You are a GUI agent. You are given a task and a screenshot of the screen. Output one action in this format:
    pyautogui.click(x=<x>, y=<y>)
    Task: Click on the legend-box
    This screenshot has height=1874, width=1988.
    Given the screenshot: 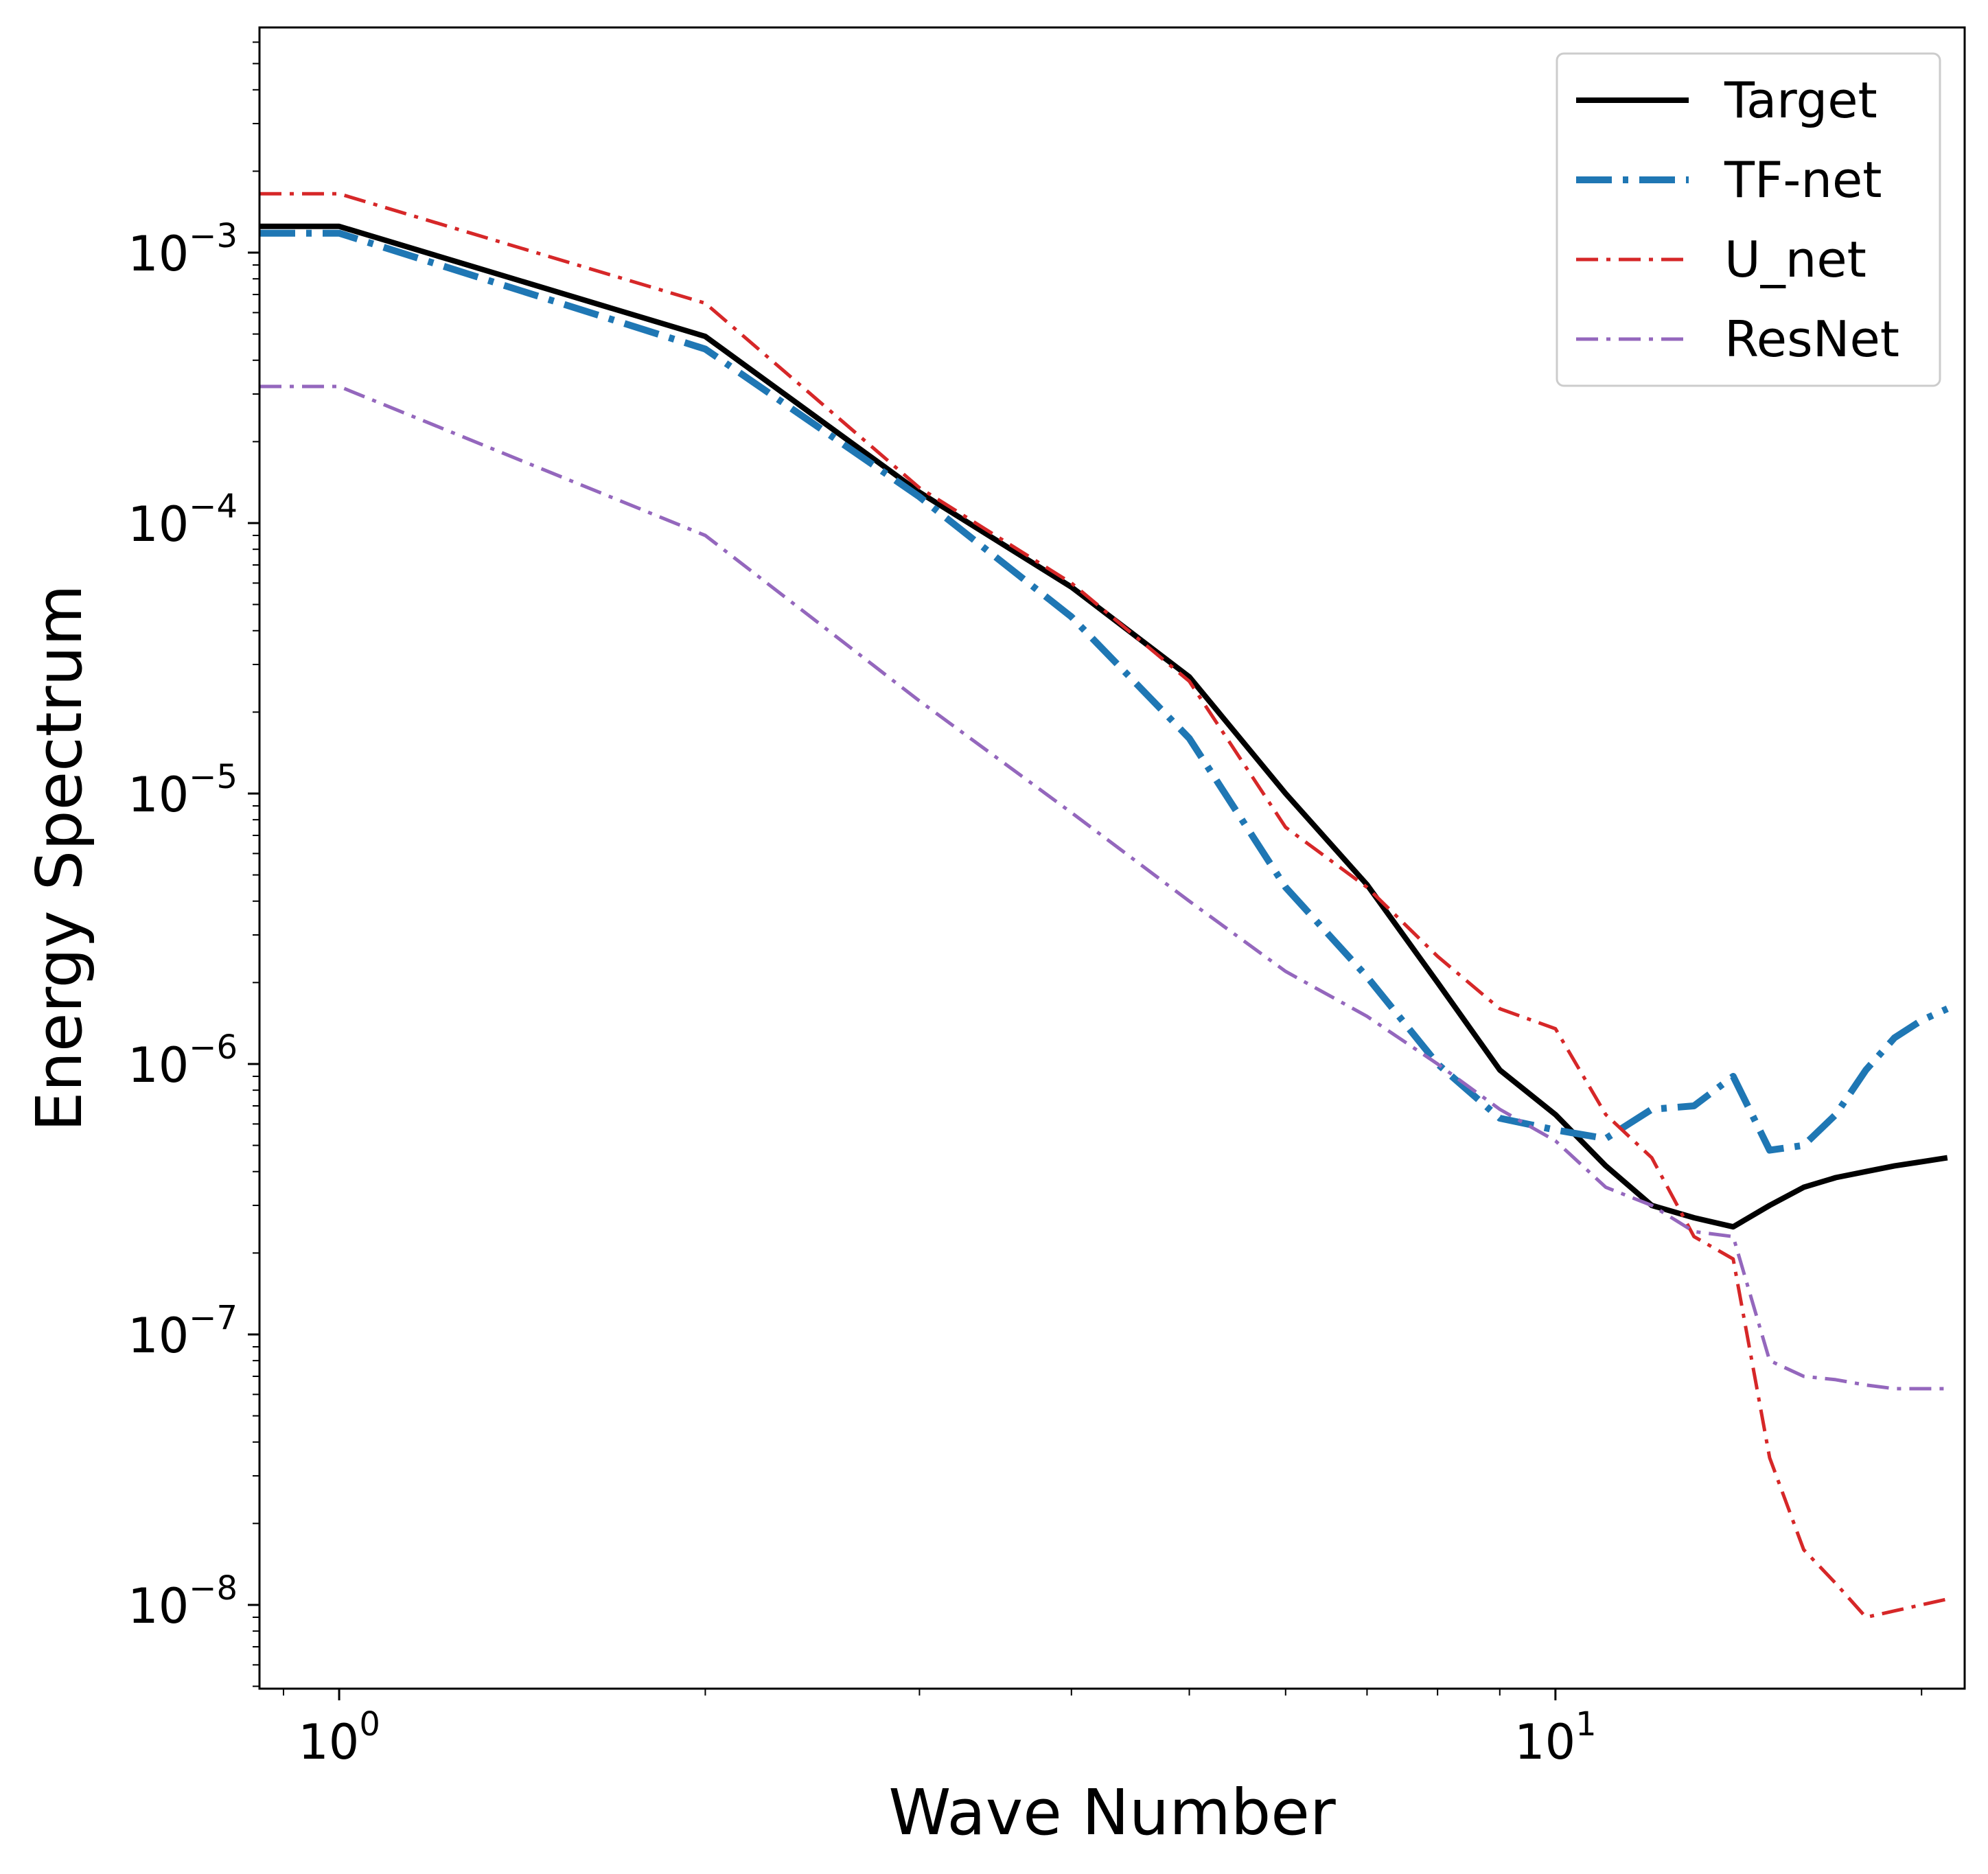 What is the action you would take?
    pyautogui.click(x=1748, y=219)
    